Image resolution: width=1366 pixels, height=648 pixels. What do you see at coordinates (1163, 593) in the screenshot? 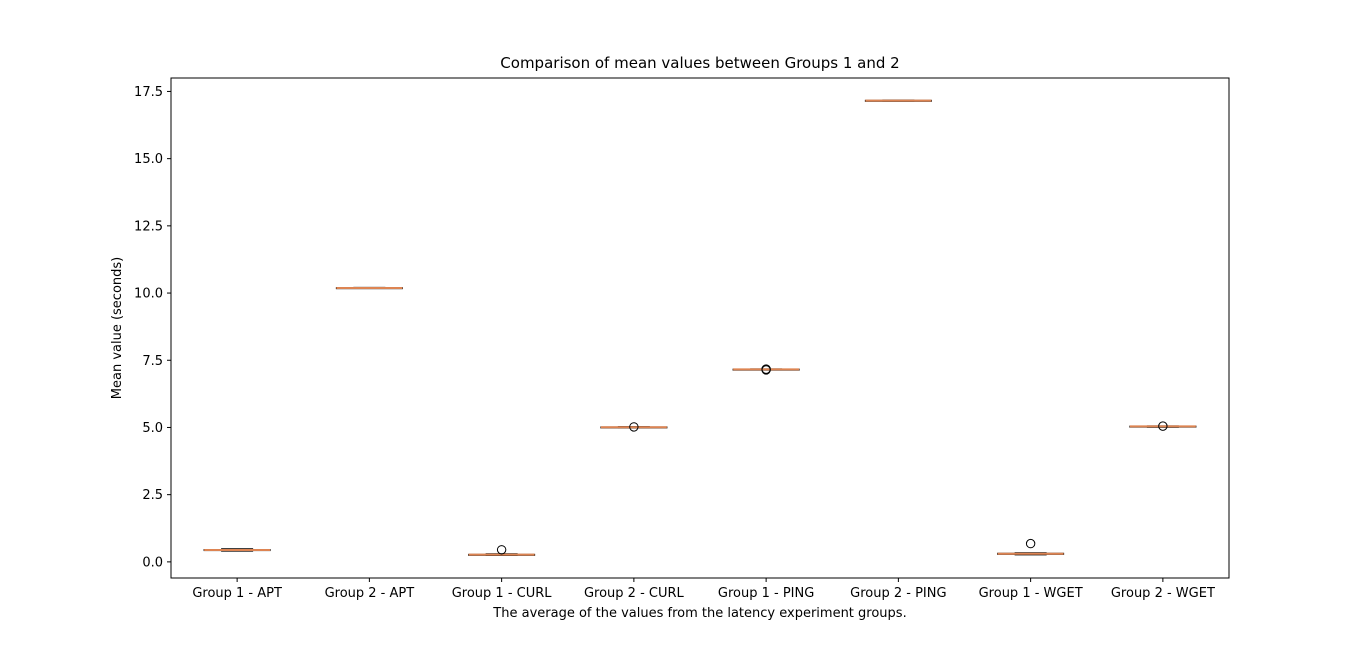
I see `x-tick-label: Group 2 - WGET` at bounding box center [1163, 593].